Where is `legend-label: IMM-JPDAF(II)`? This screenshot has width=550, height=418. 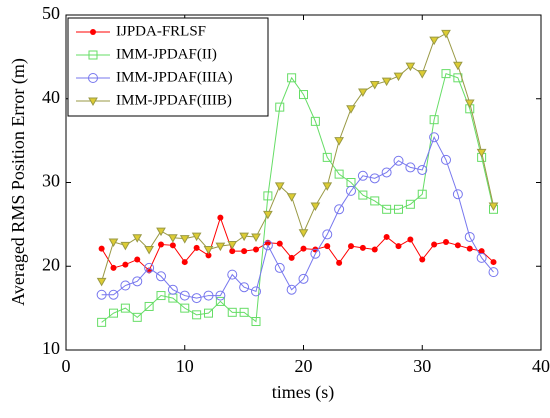 legend-label: IMM-JPDAF(II) is located at coordinates (166, 54).